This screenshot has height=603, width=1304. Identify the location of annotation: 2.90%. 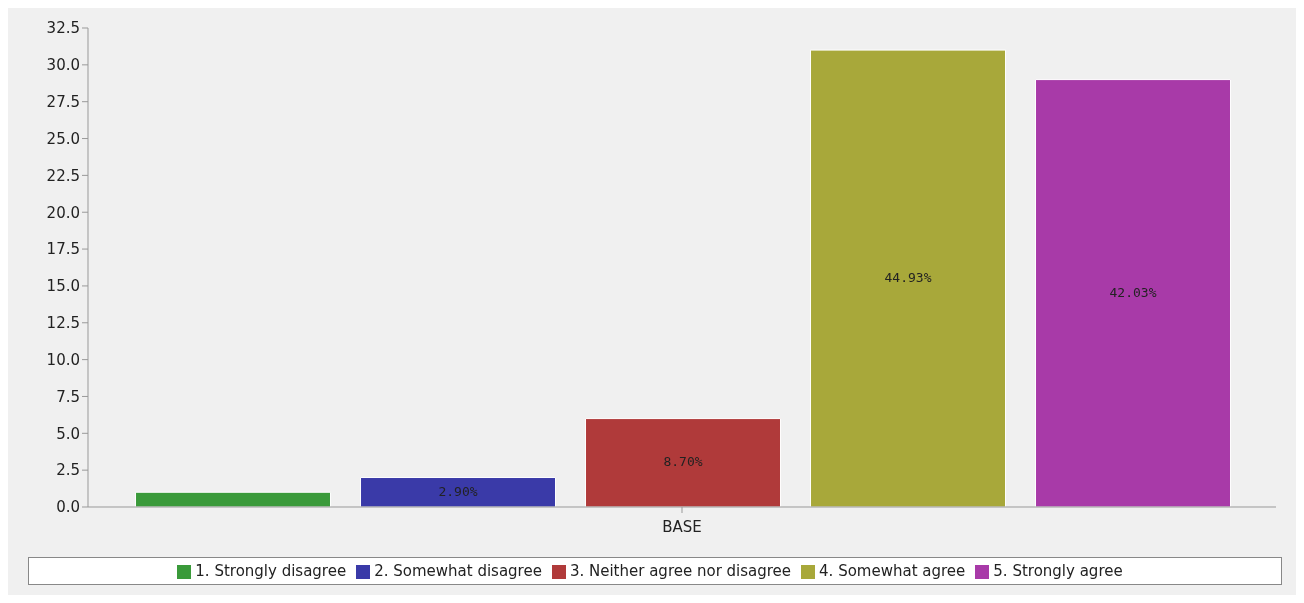
(458, 491).